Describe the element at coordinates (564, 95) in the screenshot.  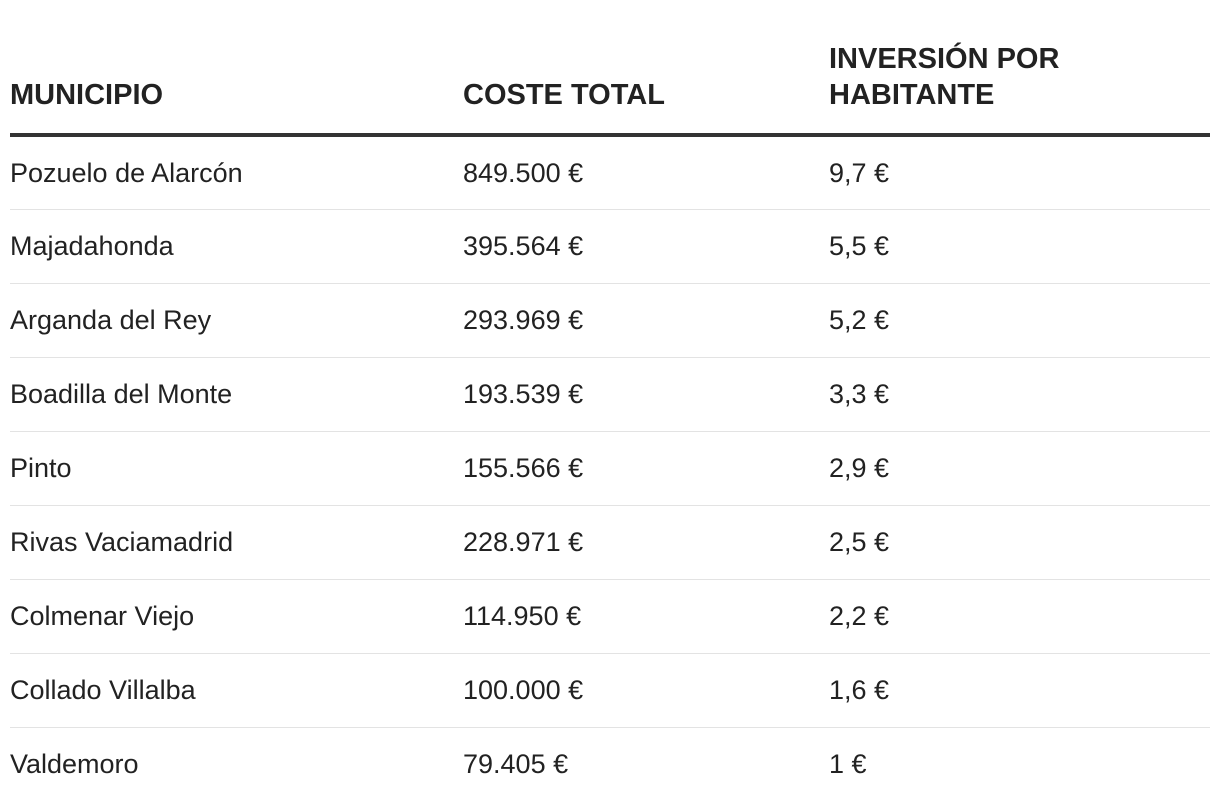
I see `column-header-label: COSTE TOTAL` at that location.